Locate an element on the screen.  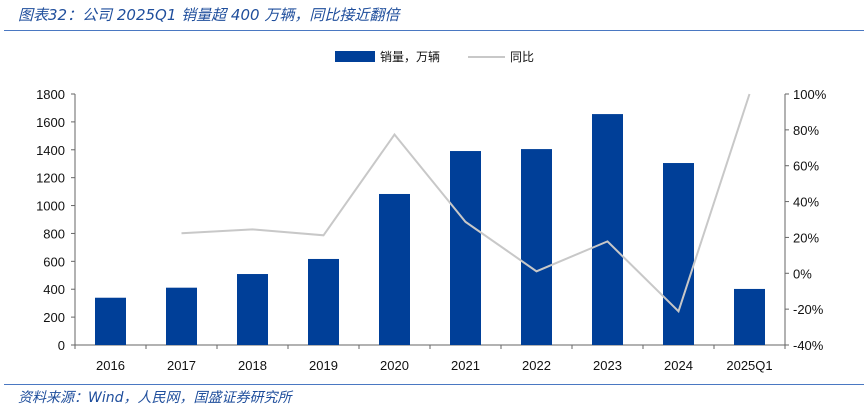
bar-2025Q1 is located at coordinates (749, 316).